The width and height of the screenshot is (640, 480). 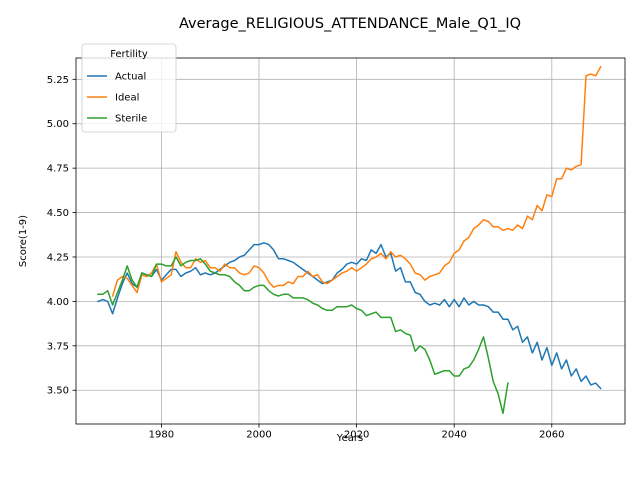 I want to click on legend-label-actual: Actual, so click(x=130, y=77).